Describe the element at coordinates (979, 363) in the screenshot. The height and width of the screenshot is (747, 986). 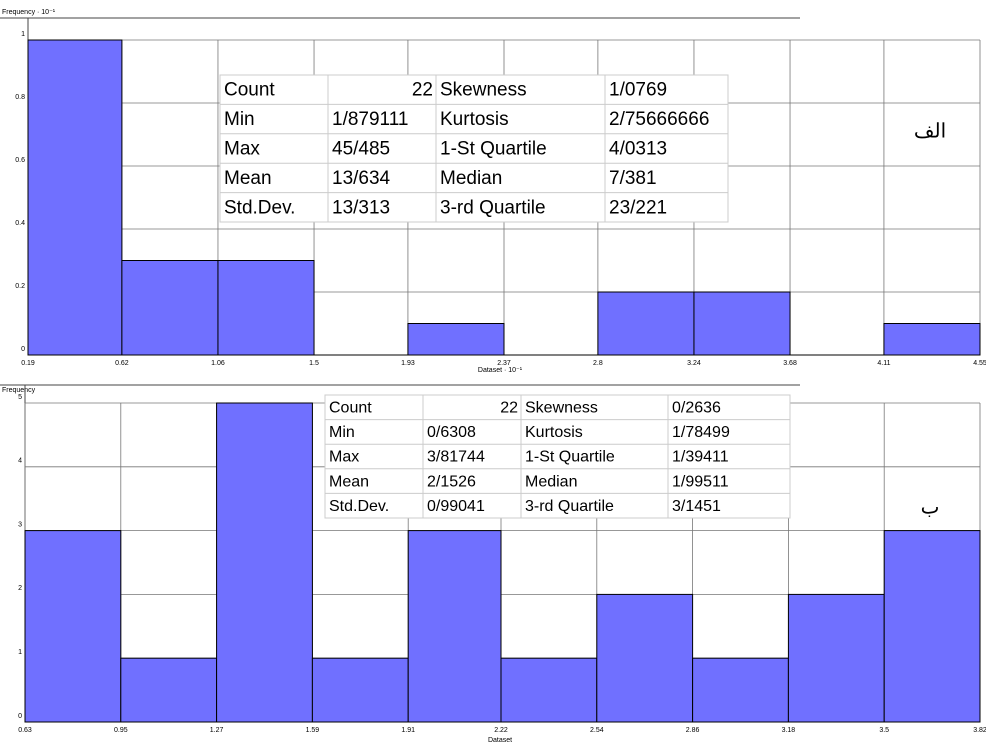
I see `x-tick-label: 4.55` at that location.